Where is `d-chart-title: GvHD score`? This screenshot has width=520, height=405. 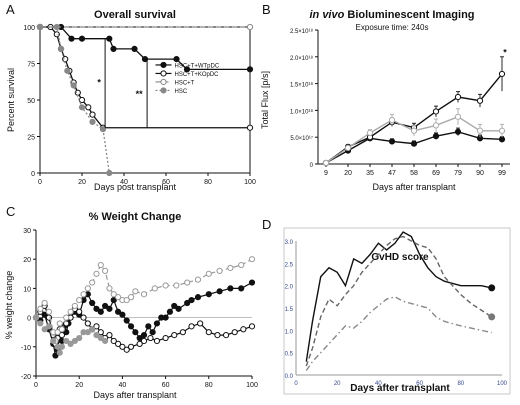 d-chart-title: GvHD score is located at coordinates (400, 257).